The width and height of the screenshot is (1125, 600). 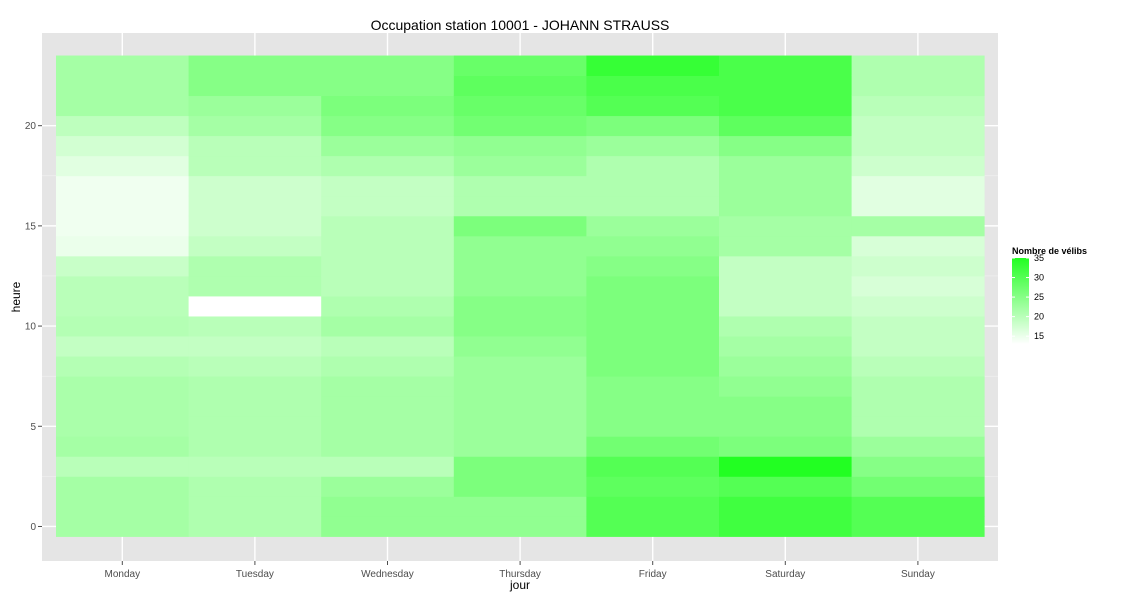 I want to click on legend-tick-label: 35, so click(x=1039, y=258).